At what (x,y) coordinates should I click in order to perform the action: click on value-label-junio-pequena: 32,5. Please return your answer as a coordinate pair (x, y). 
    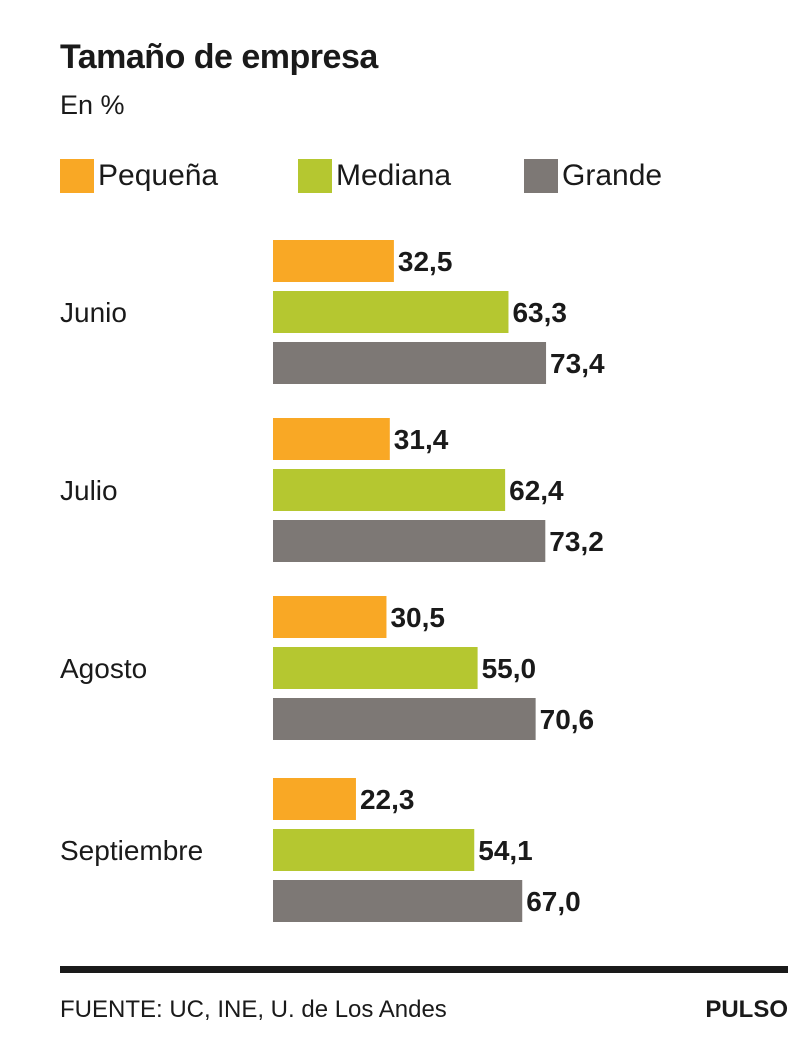
    Looking at the image, I should click on (425, 261).